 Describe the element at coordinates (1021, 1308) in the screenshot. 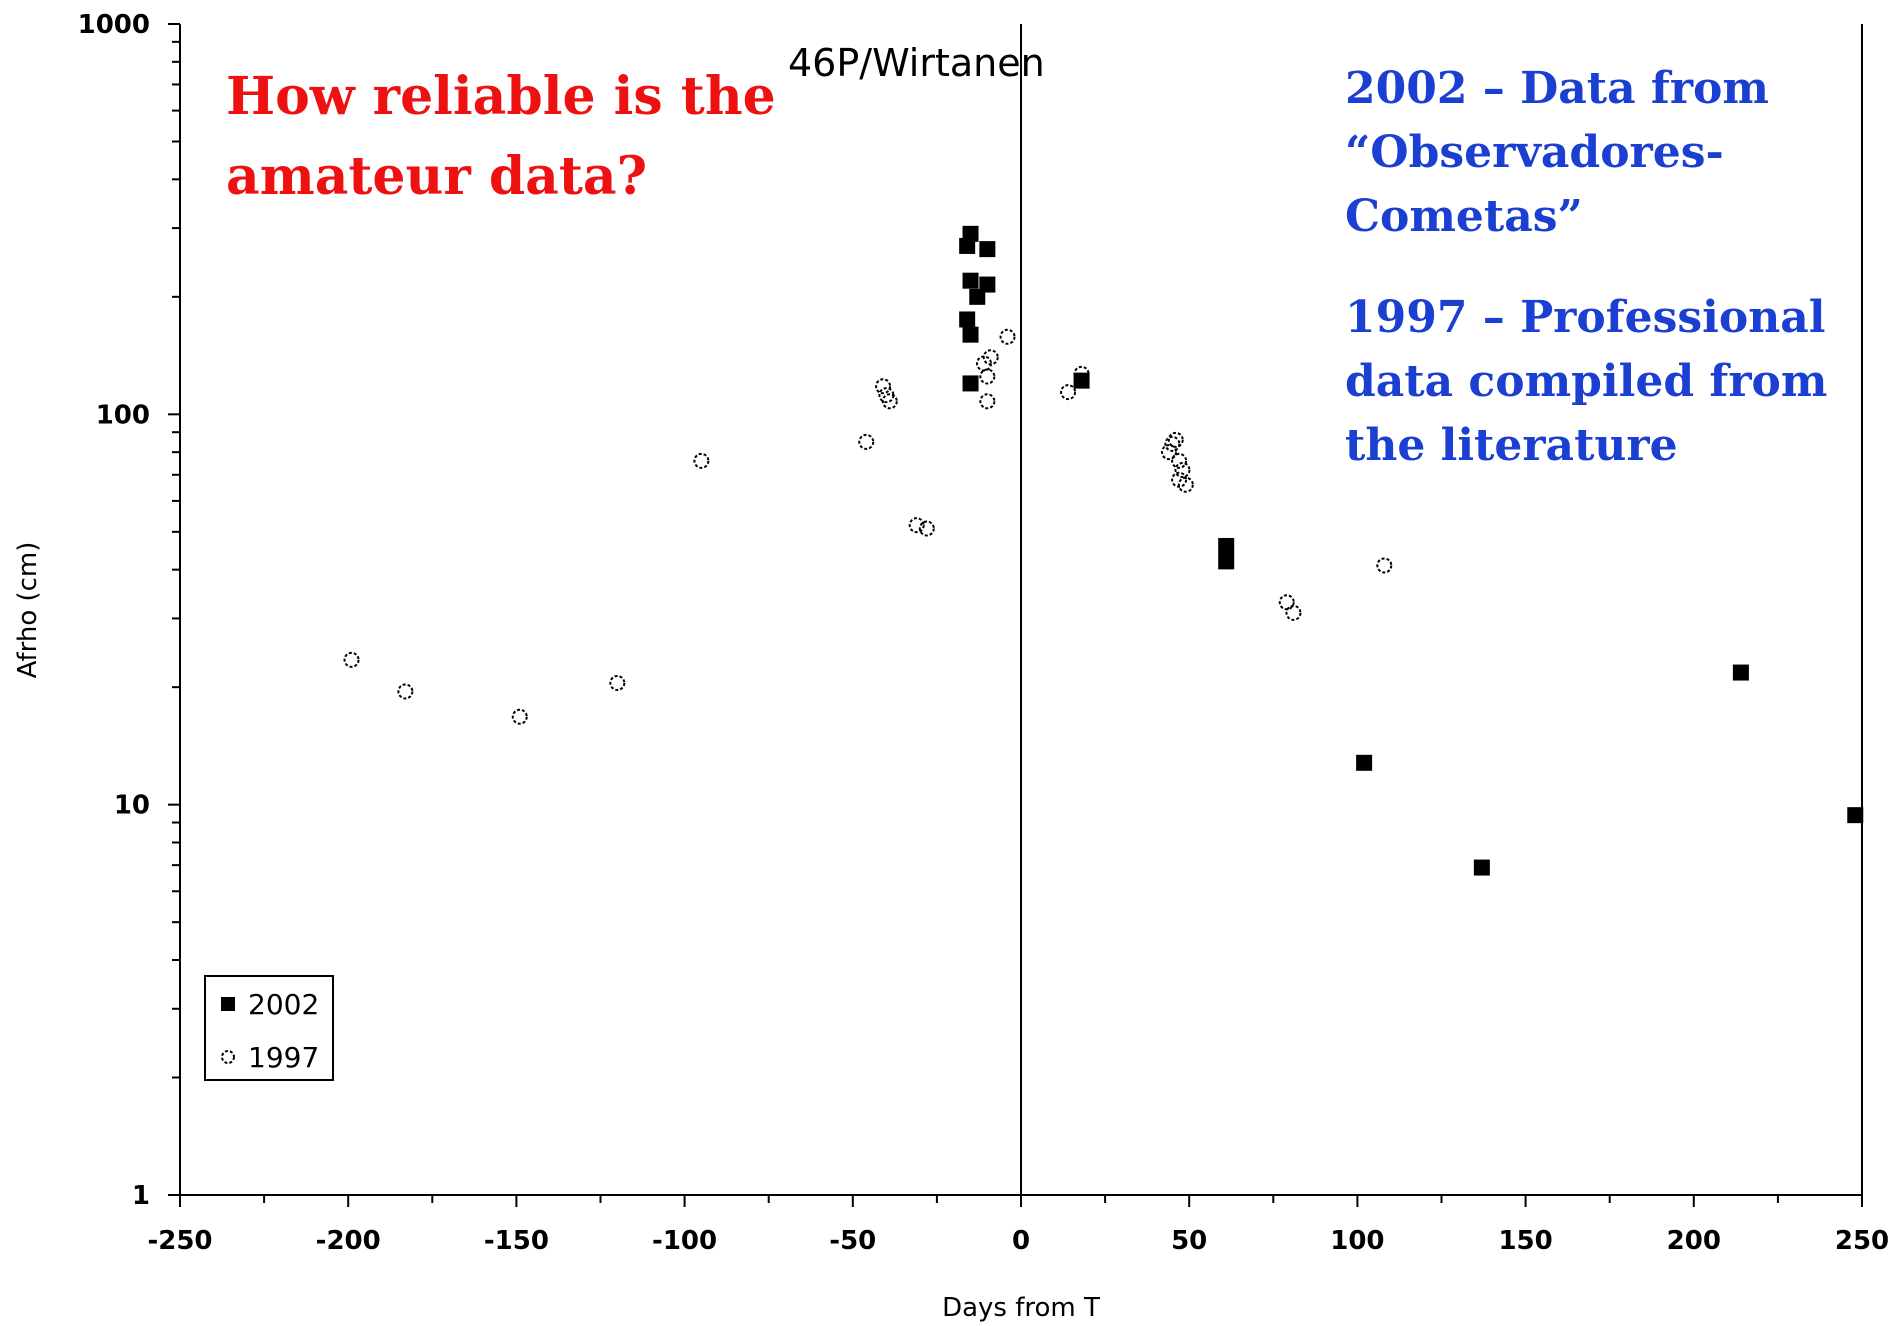

I see `x-axis-title: Days from T` at that location.